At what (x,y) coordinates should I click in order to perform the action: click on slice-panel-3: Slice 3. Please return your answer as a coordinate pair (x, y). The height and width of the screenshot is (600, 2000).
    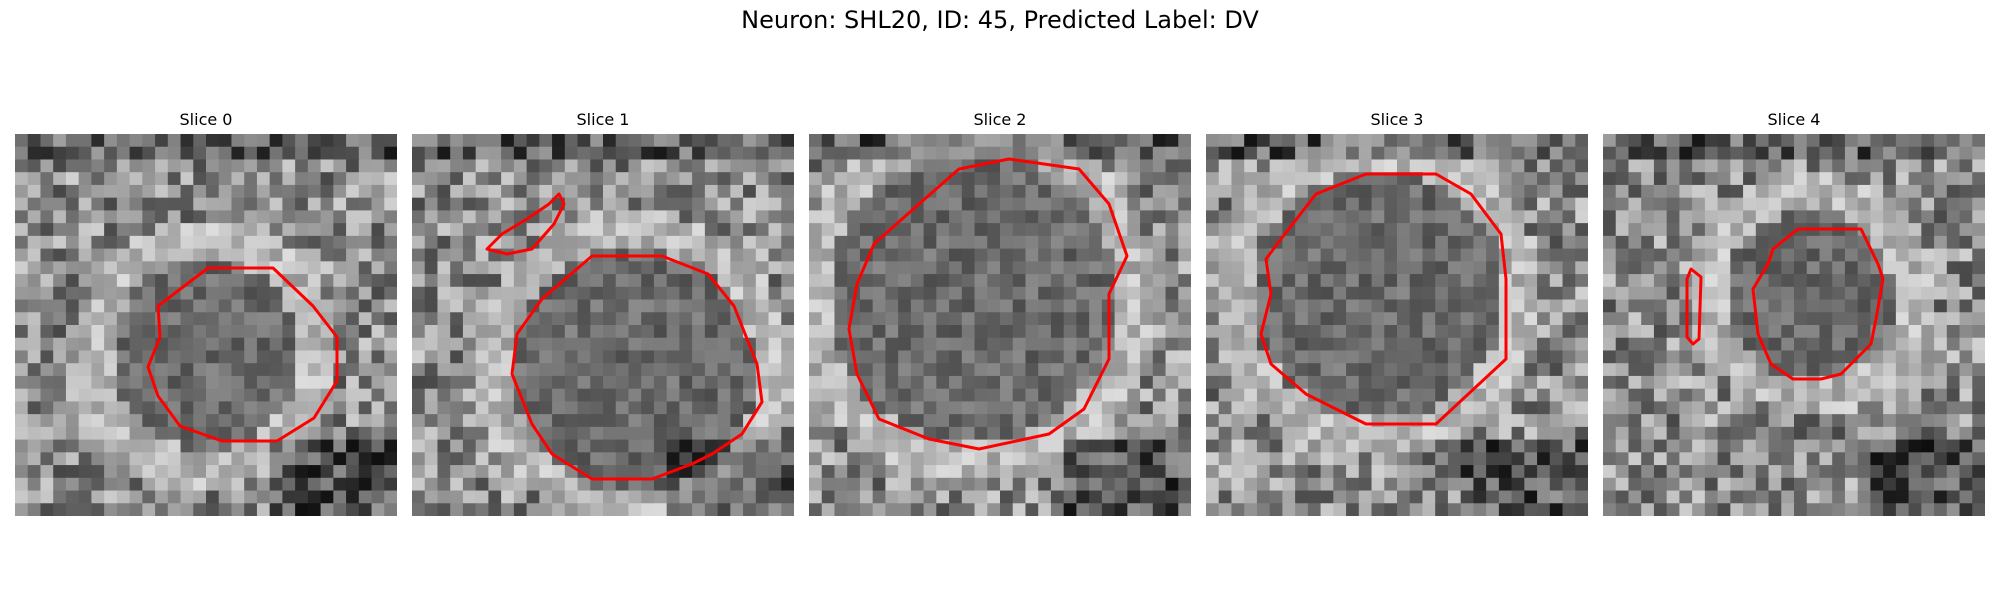
    Looking at the image, I should click on (1397, 313).